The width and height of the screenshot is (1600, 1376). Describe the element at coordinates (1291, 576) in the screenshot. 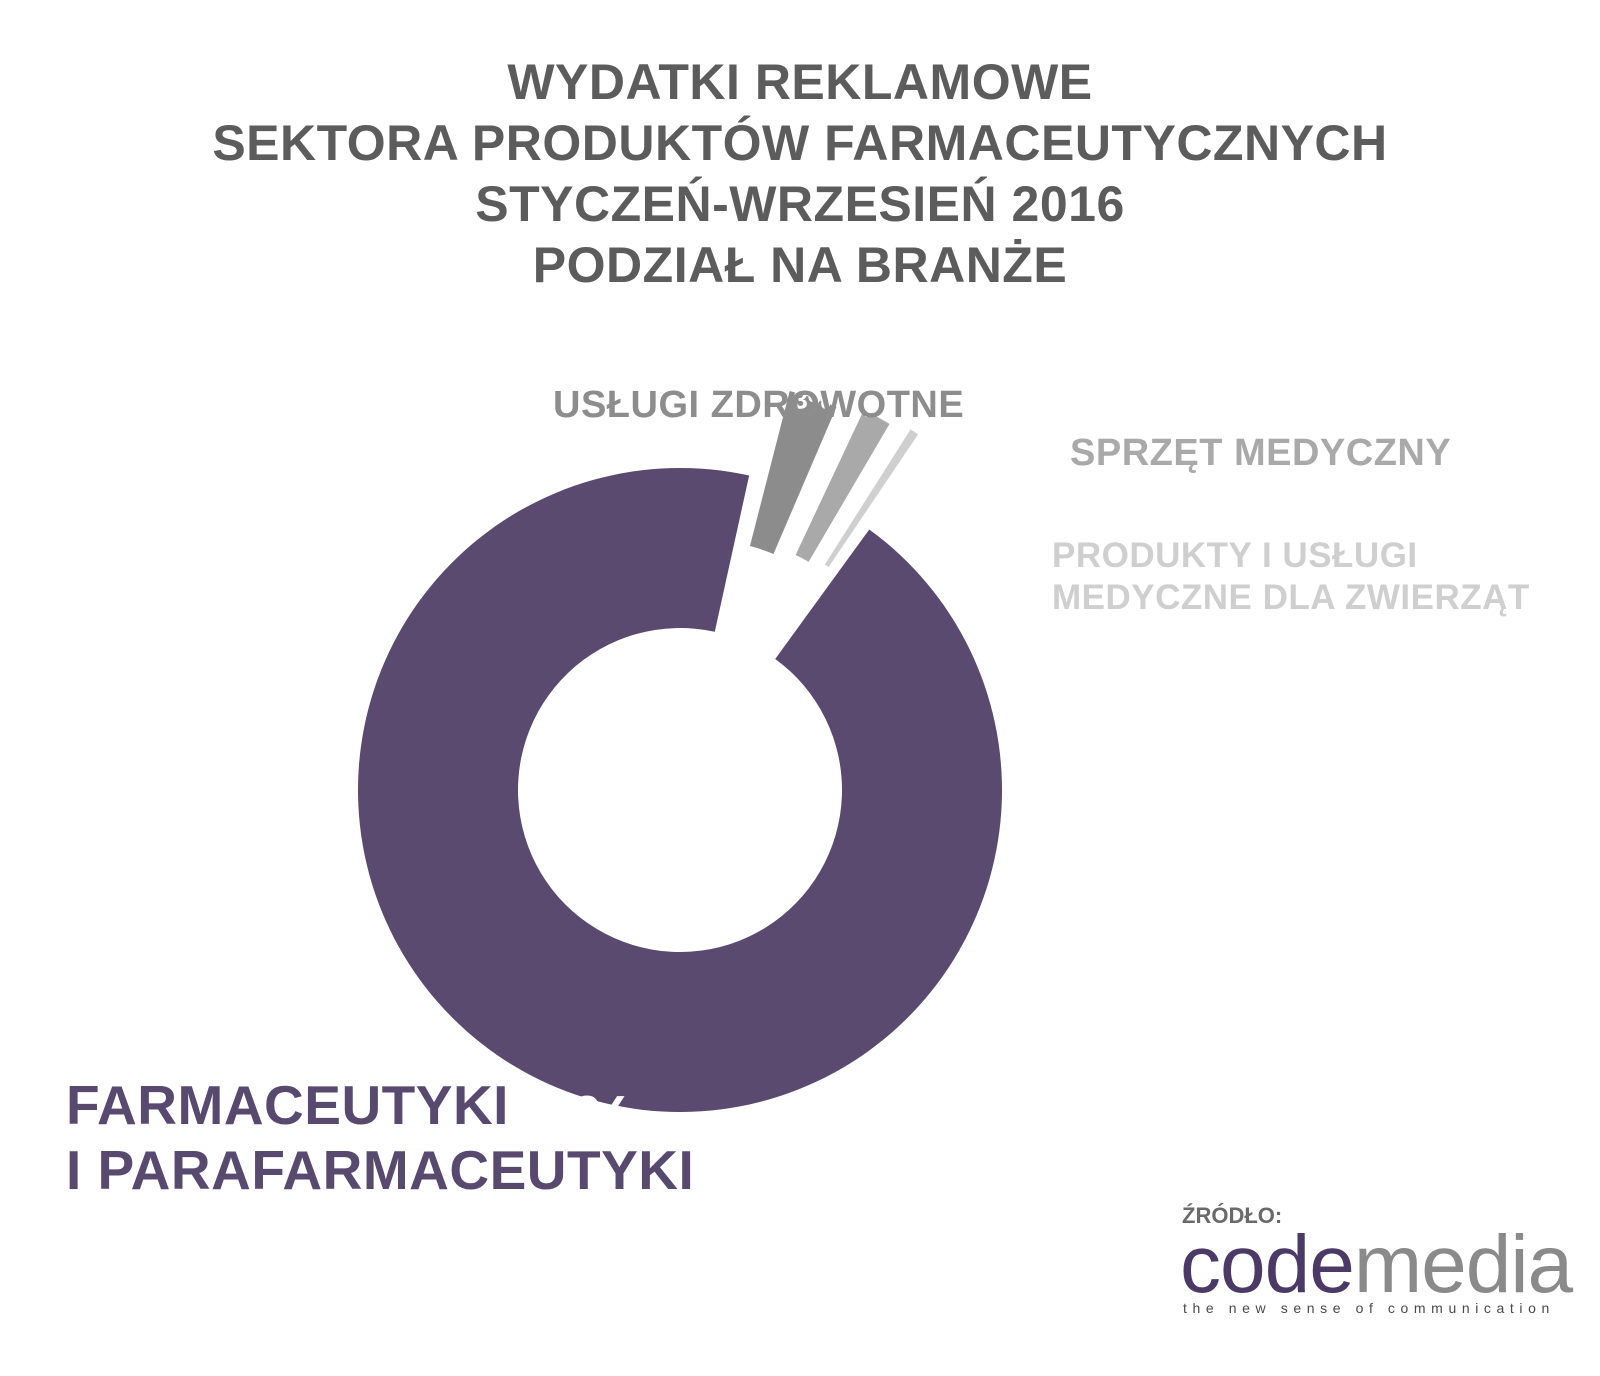

I see `slice-label-animal-products: PRODUKTY I USŁUGI MEDYCZNE DLA ZWIERZĄT` at that location.